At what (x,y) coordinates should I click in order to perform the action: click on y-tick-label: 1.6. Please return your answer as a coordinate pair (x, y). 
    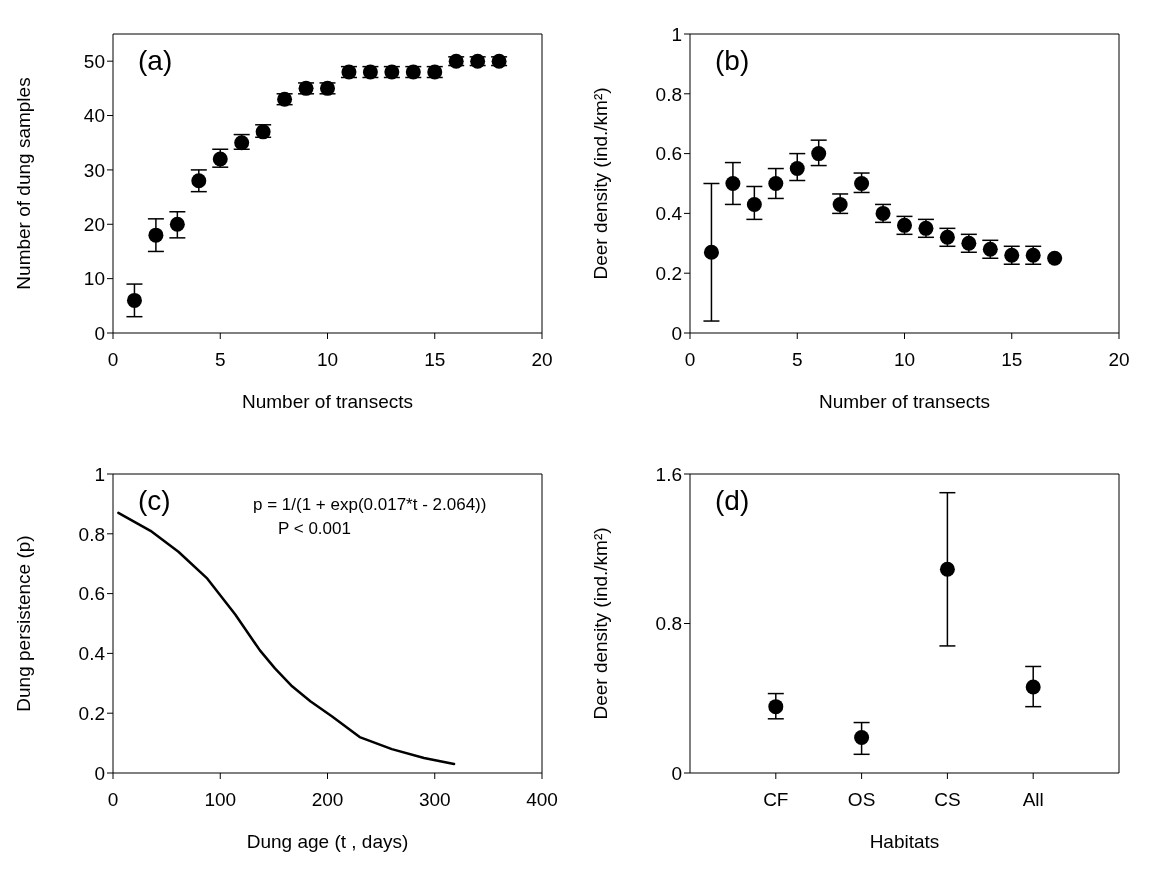
    Looking at the image, I should click on (668, 474).